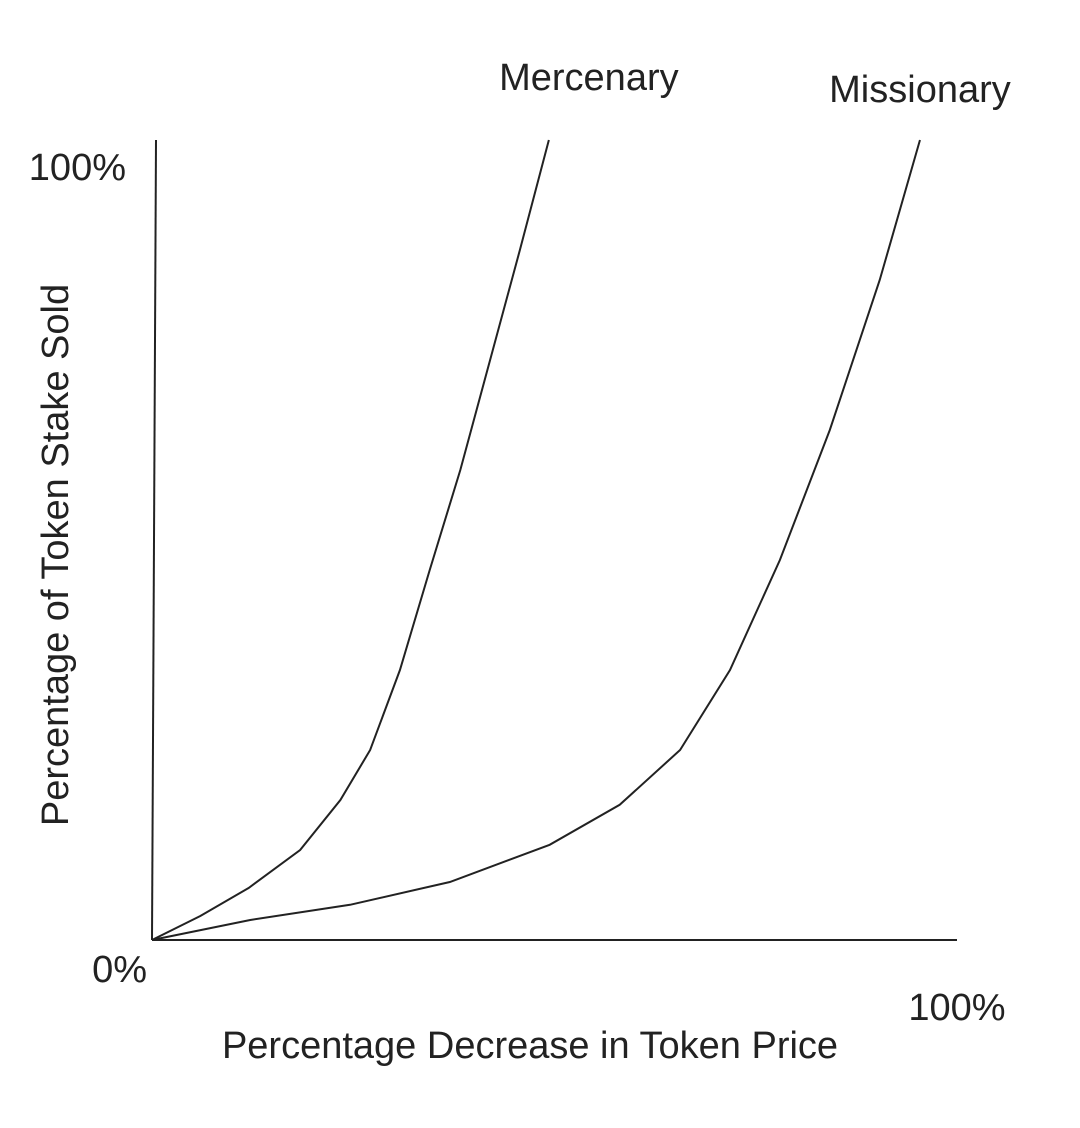 This screenshot has width=1080, height=1128. What do you see at coordinates (56, 555) in the screenshot?
I see `y-axis-label: Percentage of Token Stake Sold` at bounding box center [56, 555].